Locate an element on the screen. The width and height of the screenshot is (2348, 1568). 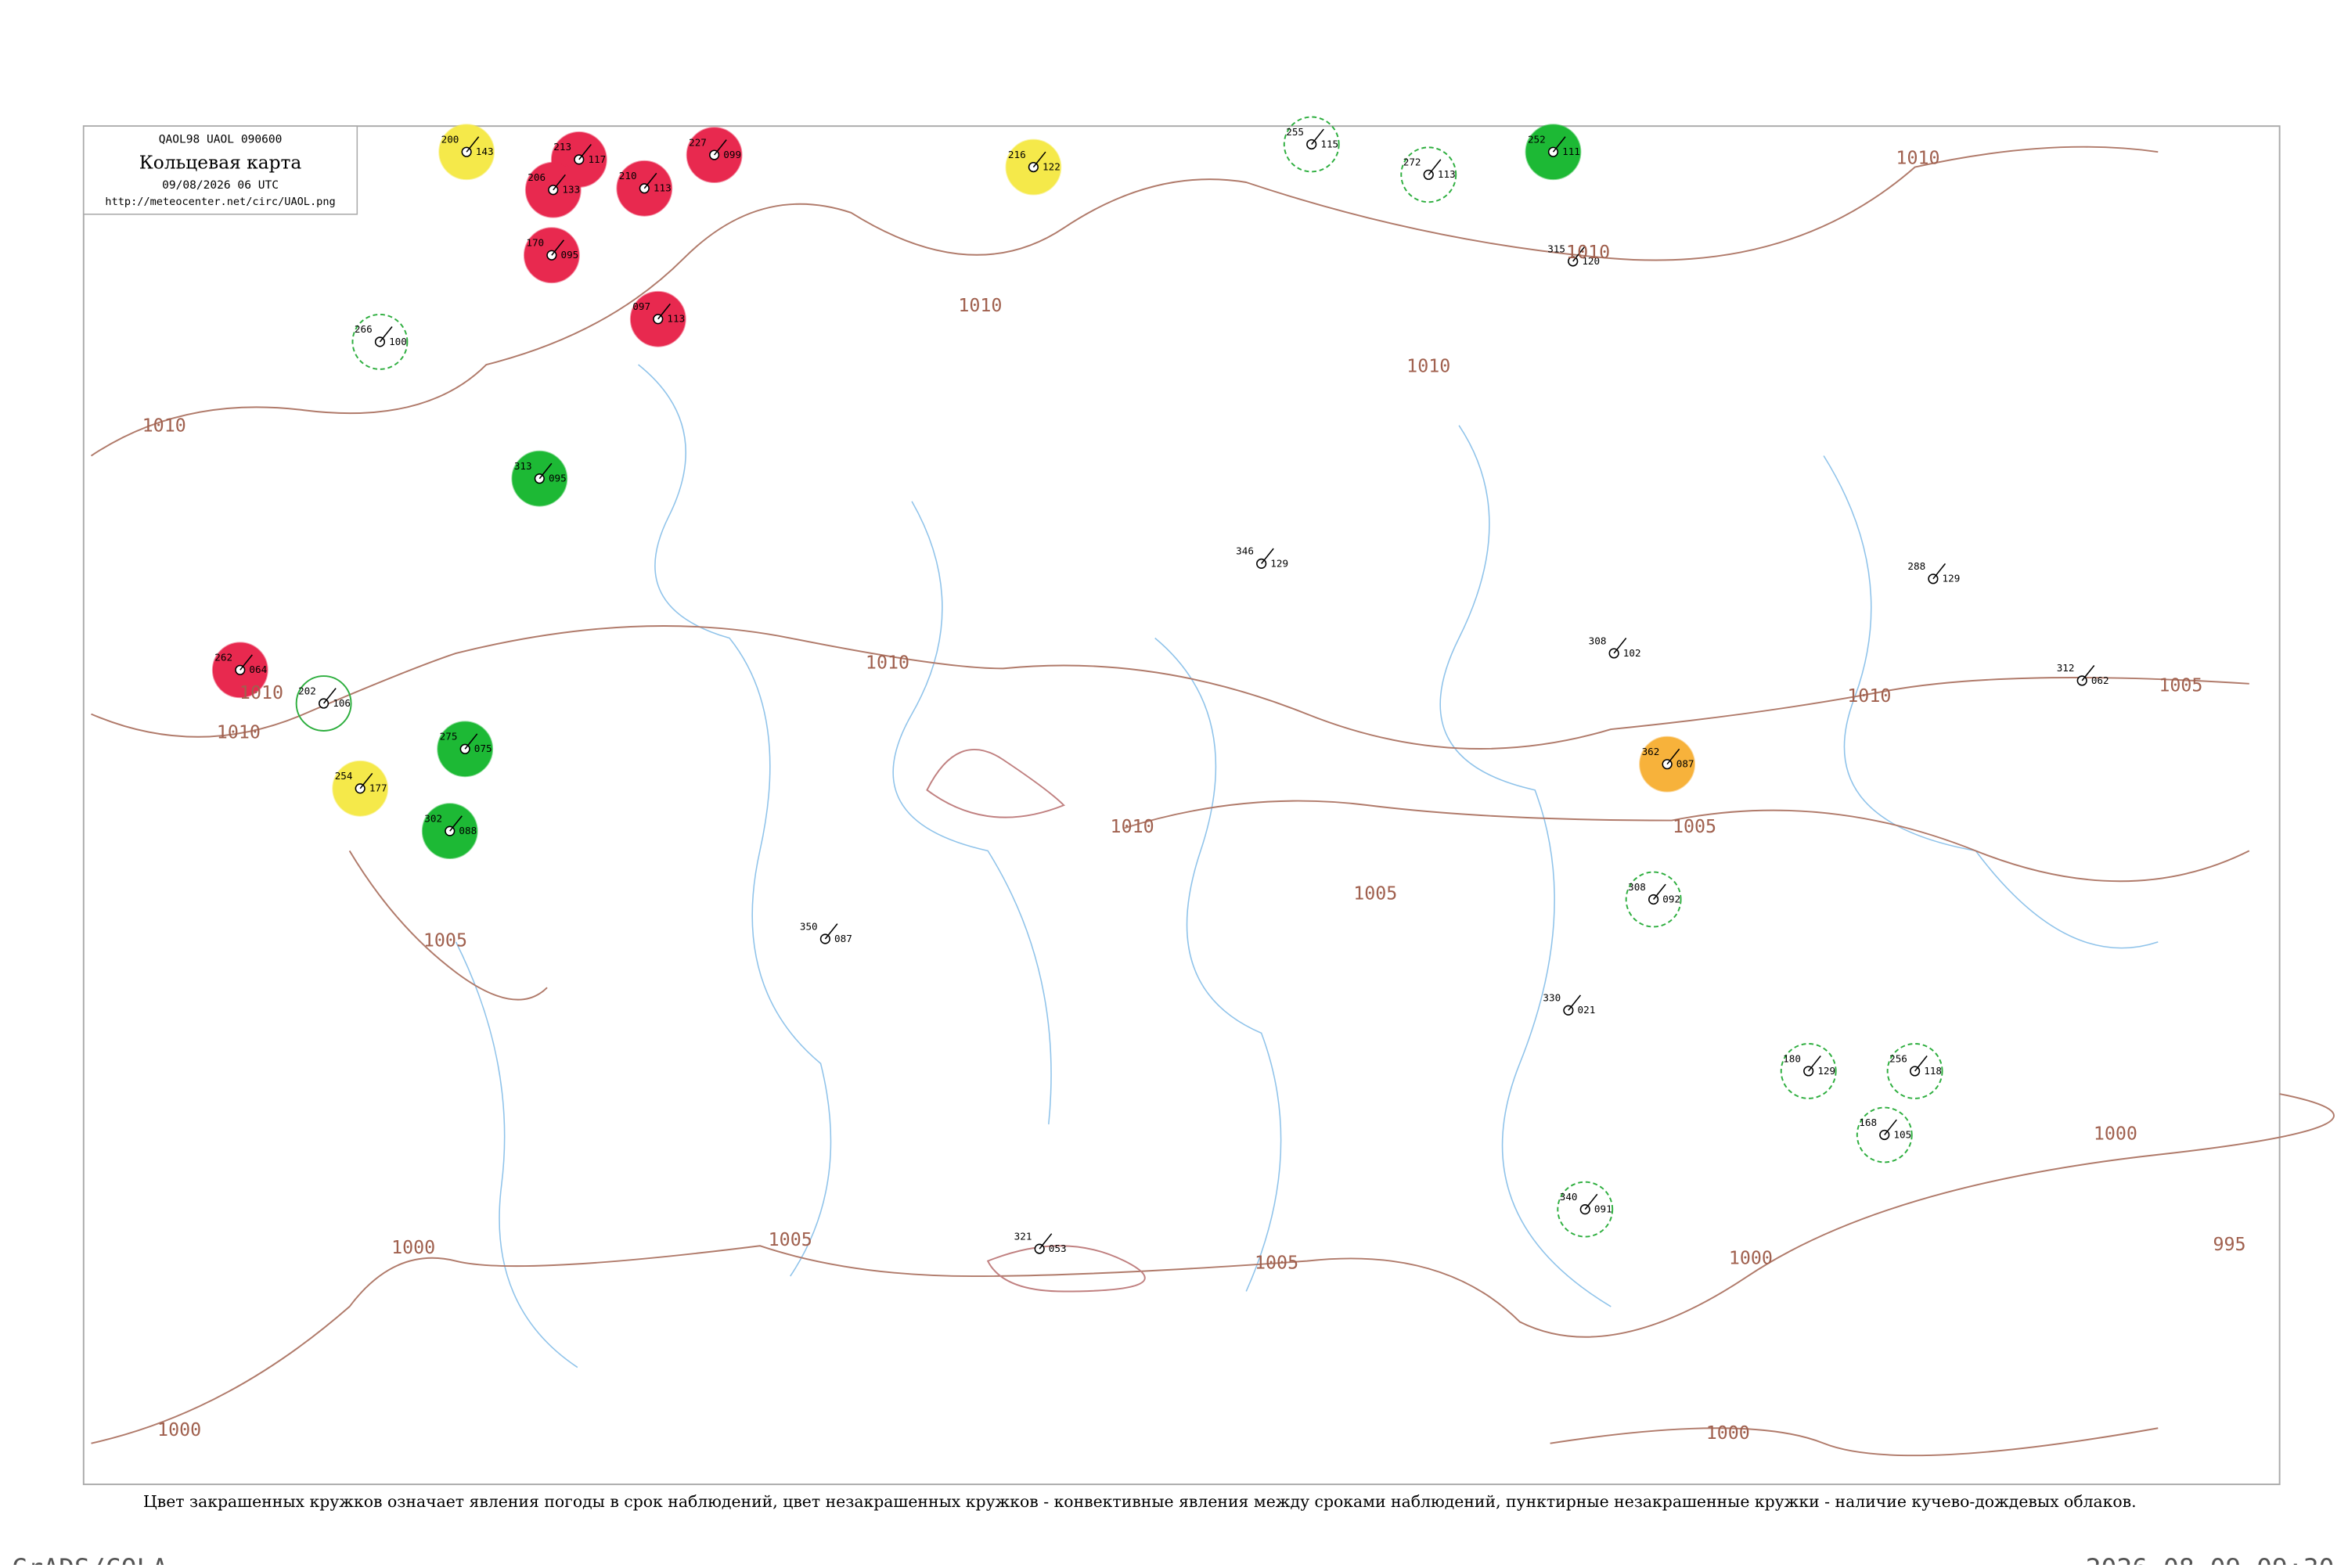
station-tendency: 133 is located at coordinates (571, 190).